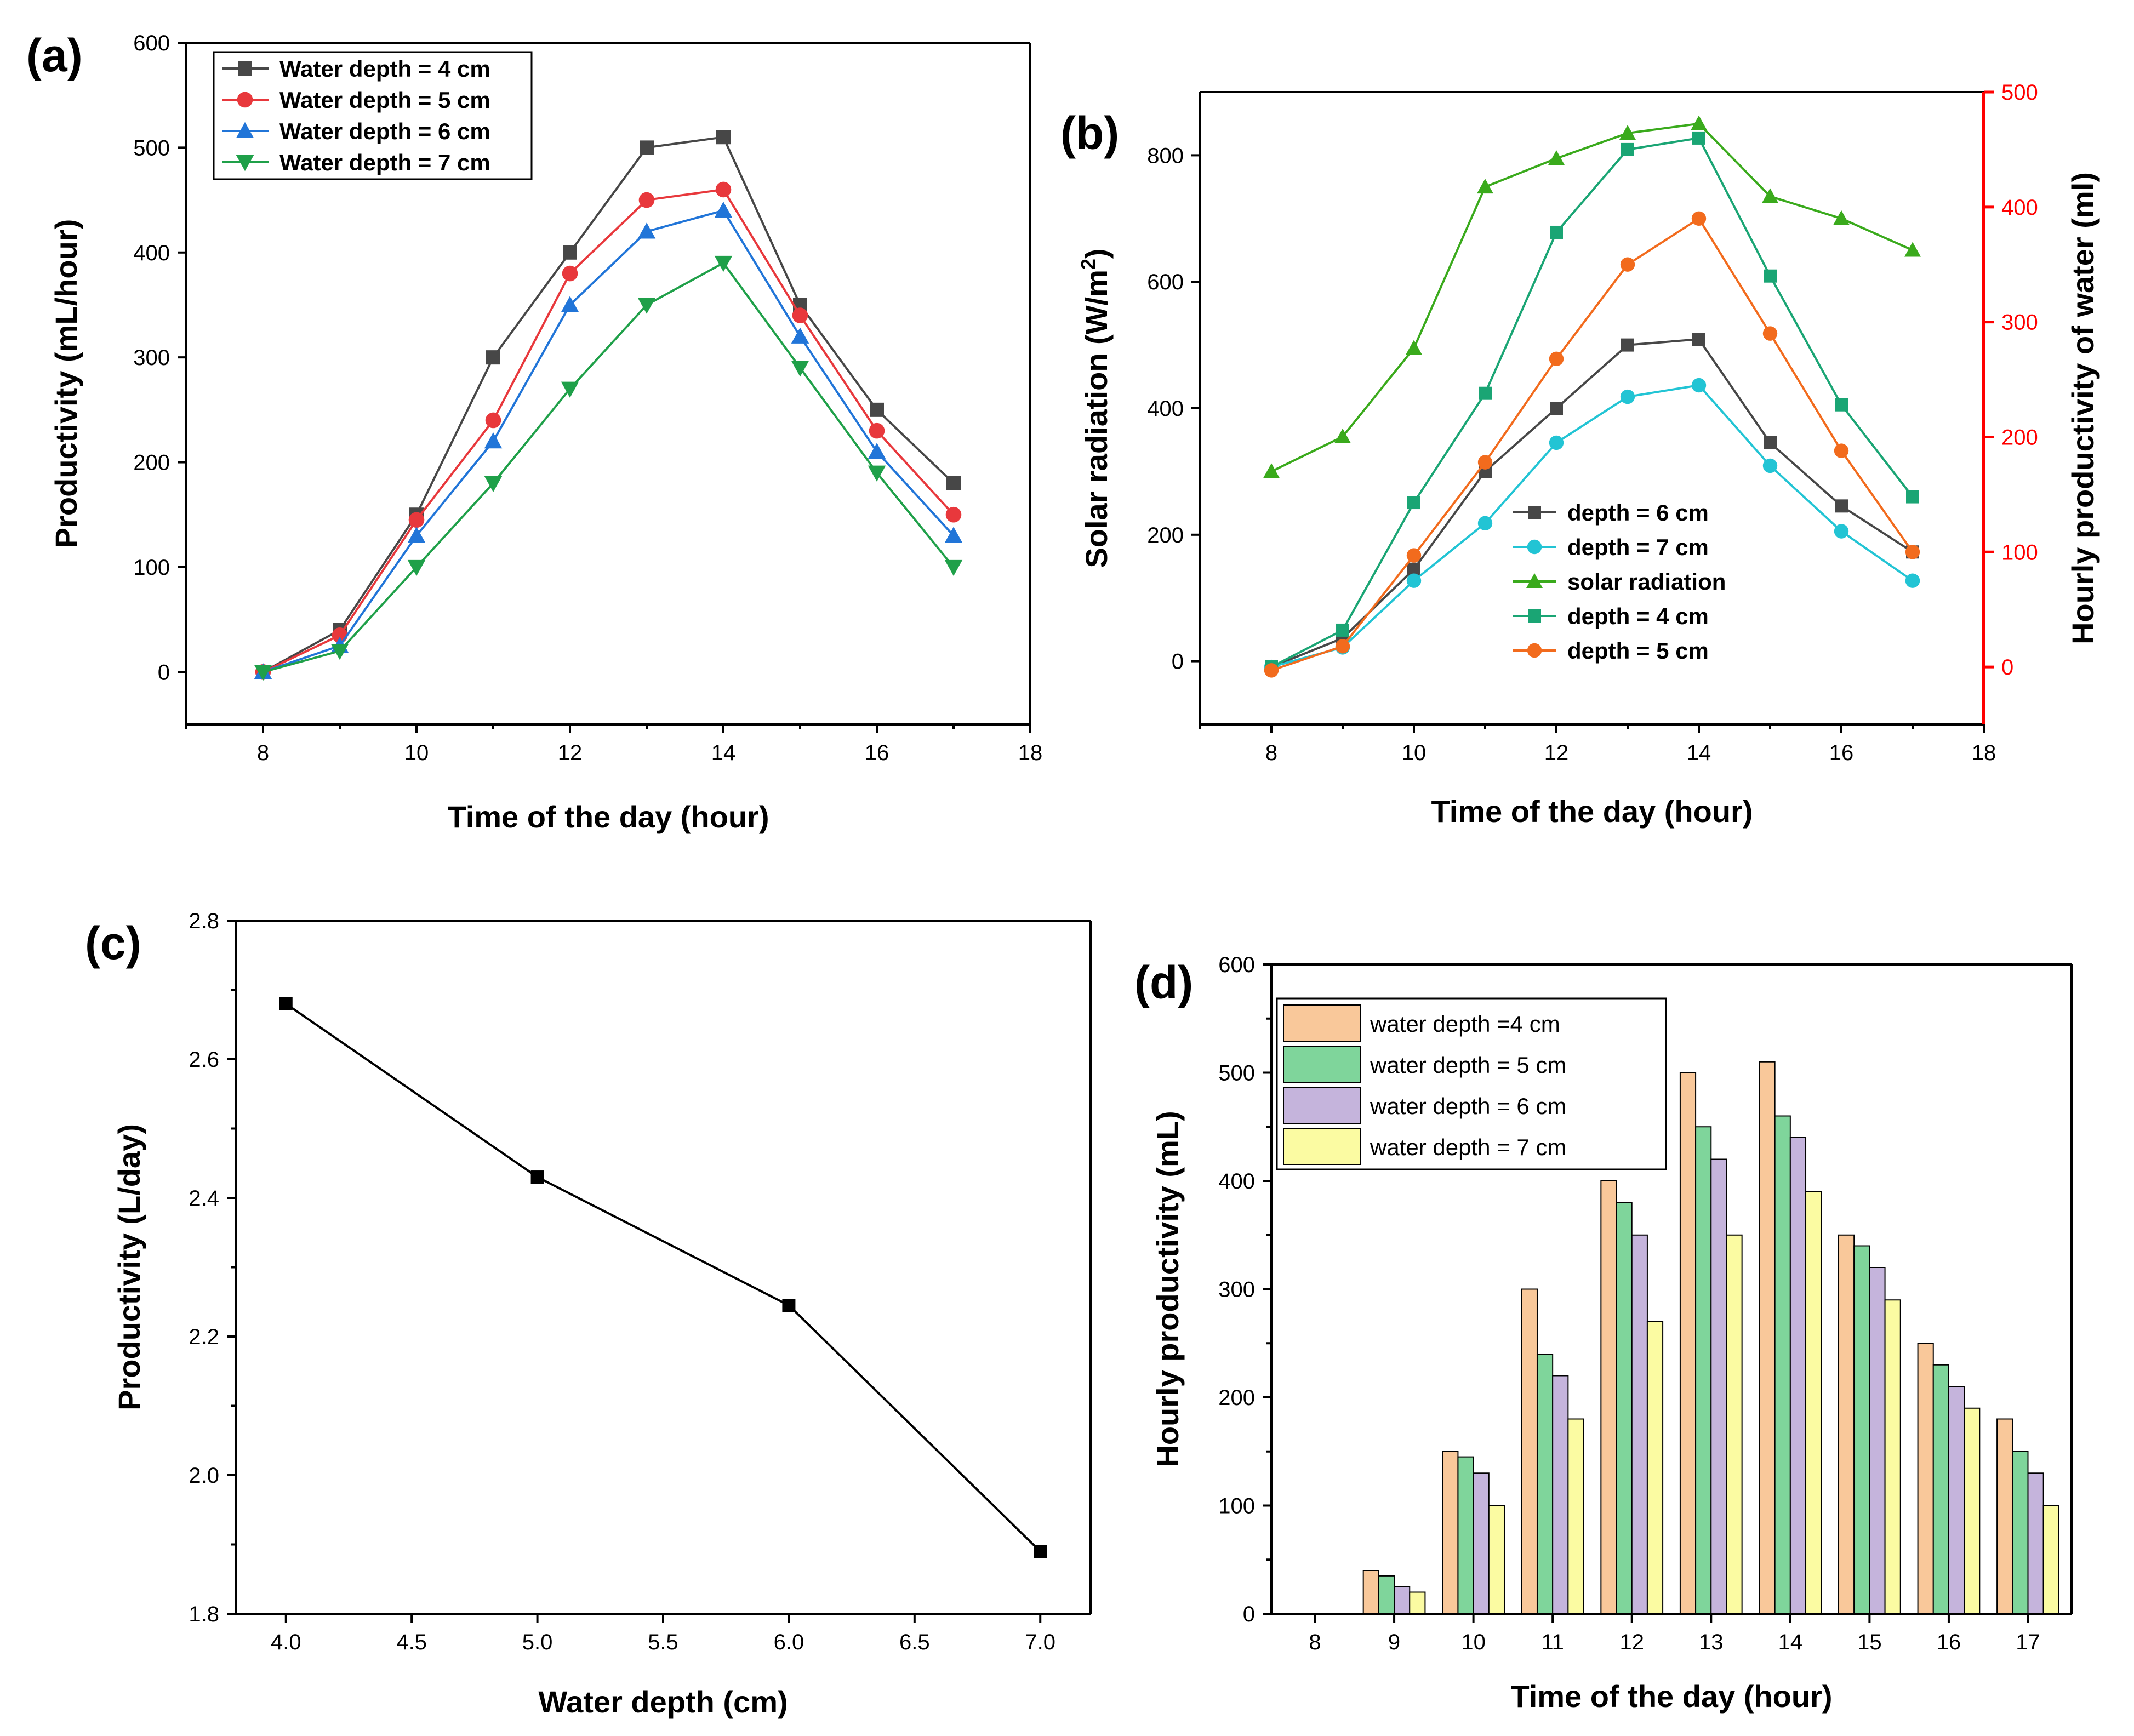  I want to click on y-right-tick-label: 300, so click(2019, 323).